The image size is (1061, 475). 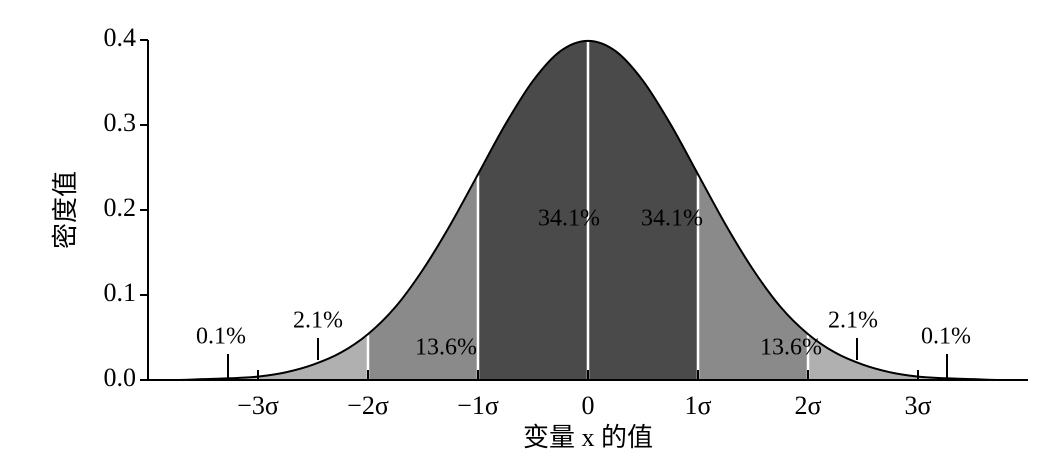 I want to click on x-tick-label: 3σ, so click(x=917, y=405).